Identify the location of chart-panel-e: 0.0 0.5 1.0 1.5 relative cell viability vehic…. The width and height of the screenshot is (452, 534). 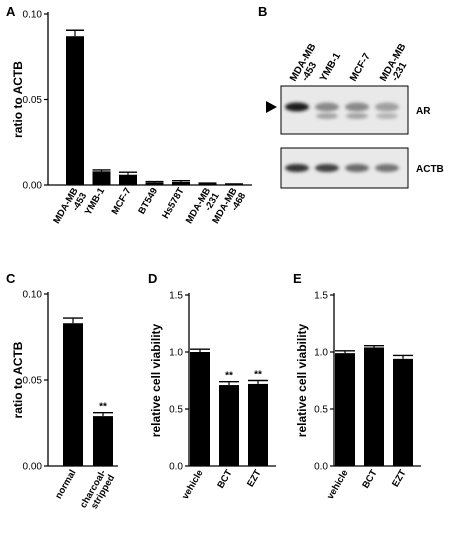
(358, 396).